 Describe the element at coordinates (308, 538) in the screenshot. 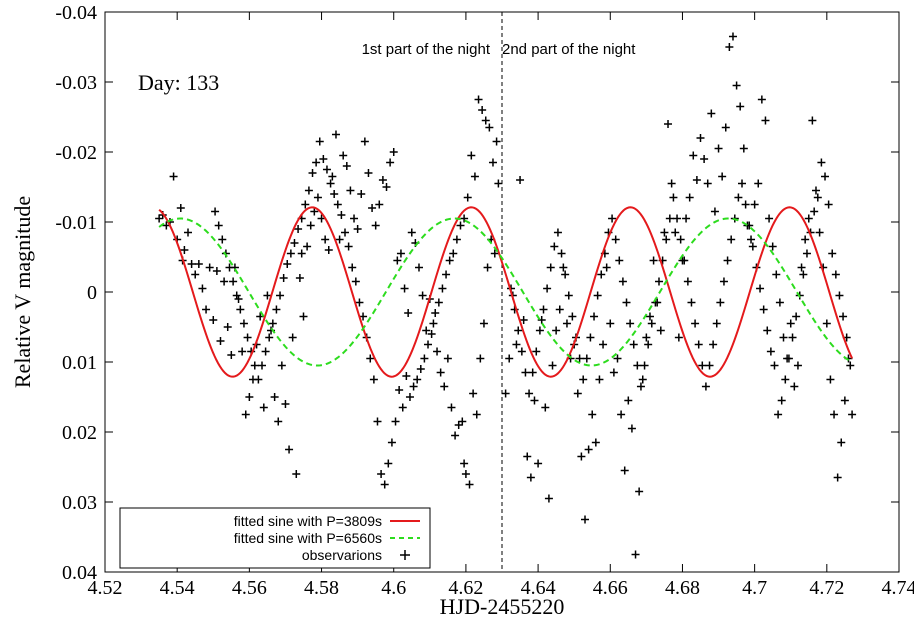

I see `legend-label-p6560: fitted sine with P=6560s` at that location.